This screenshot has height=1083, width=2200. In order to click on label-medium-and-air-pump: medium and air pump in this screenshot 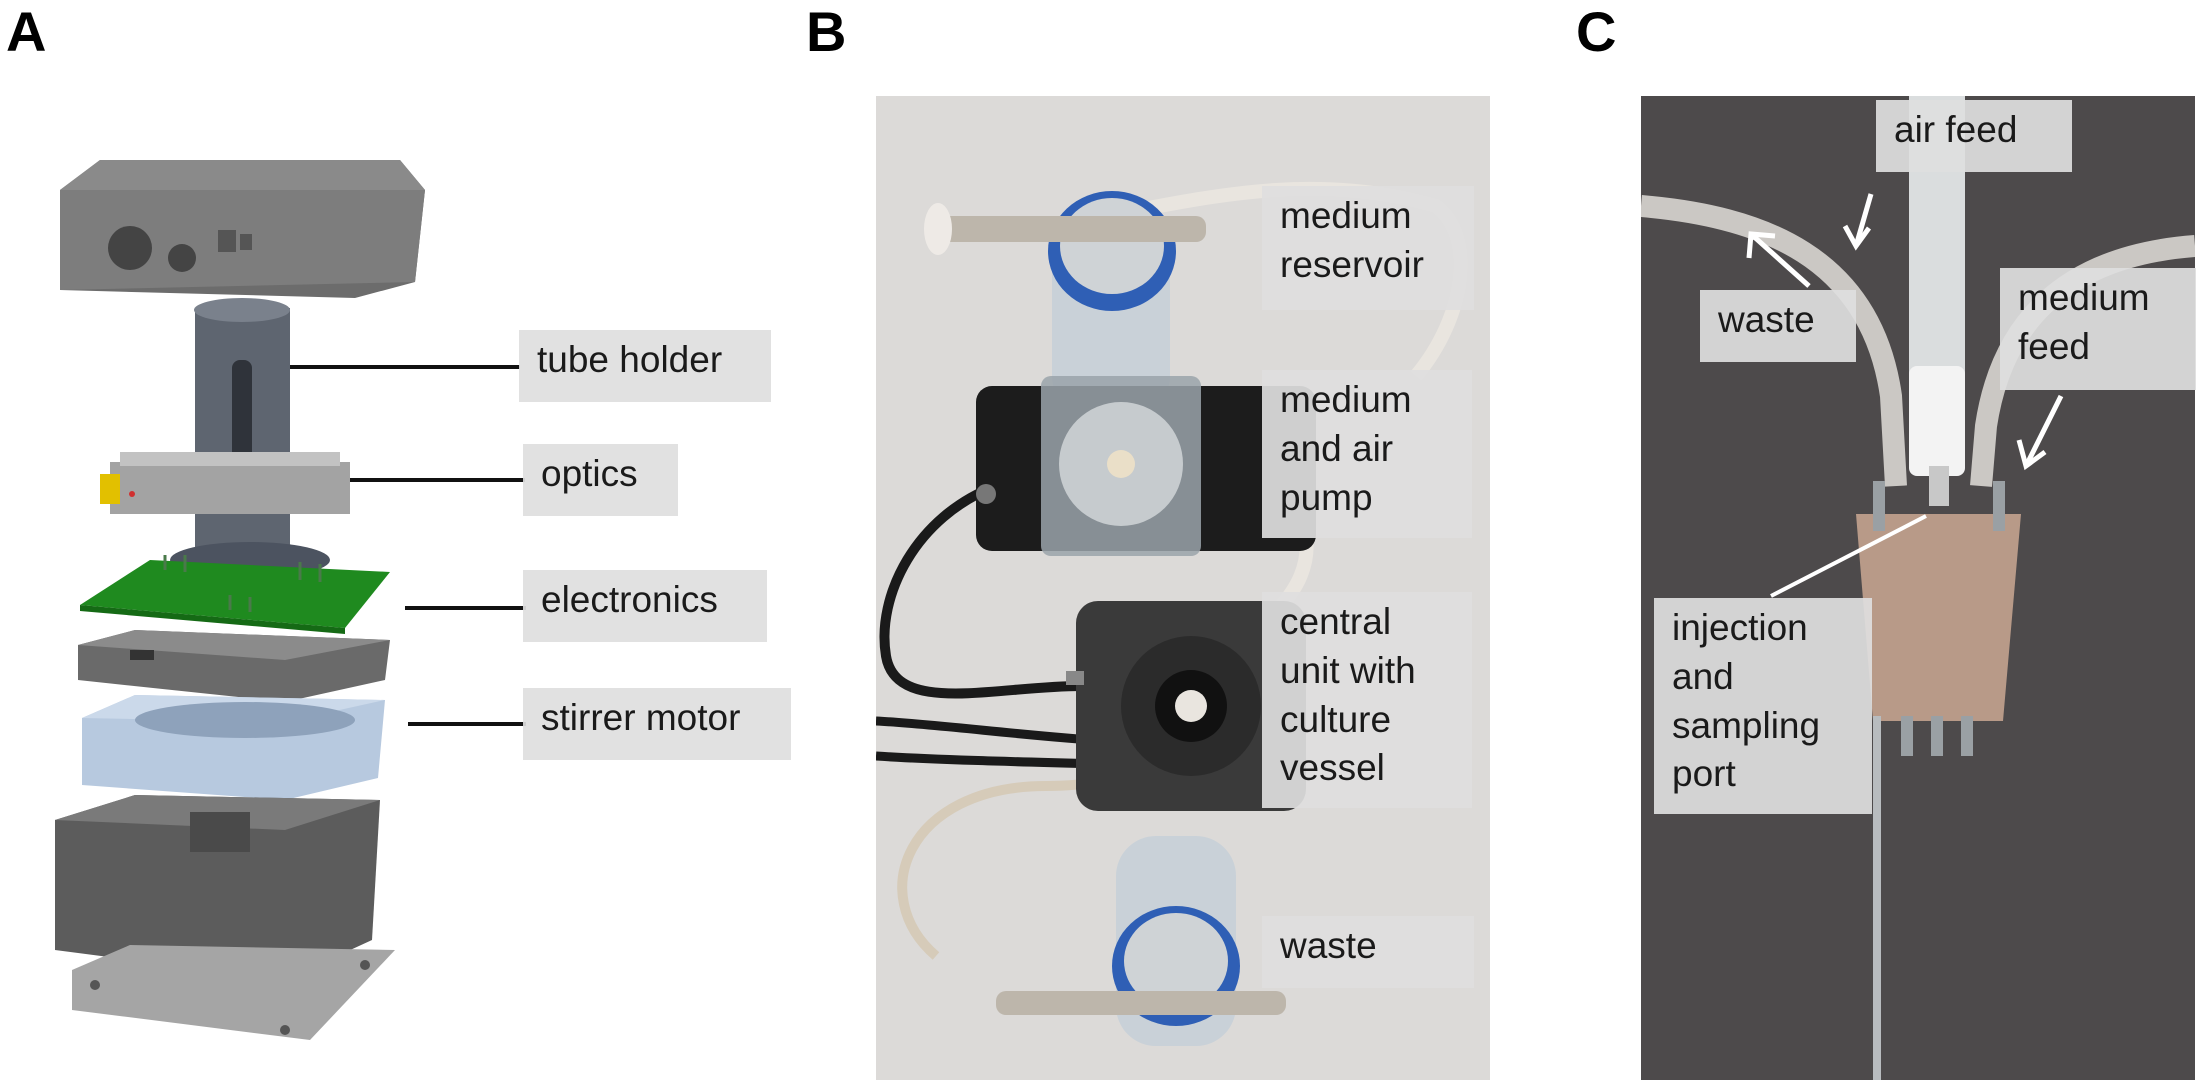, I will do `click(1367, 454)`.